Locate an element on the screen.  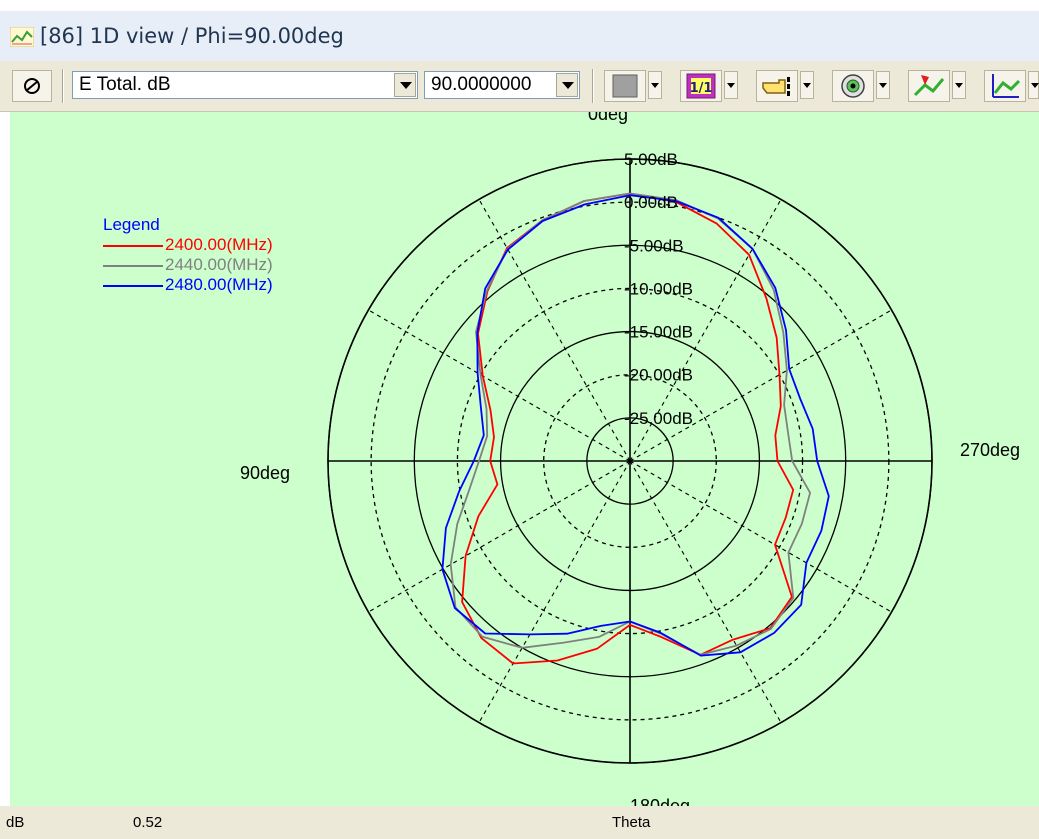
radial-tick-label: 0.00dB is located at coordinates (651, 202).